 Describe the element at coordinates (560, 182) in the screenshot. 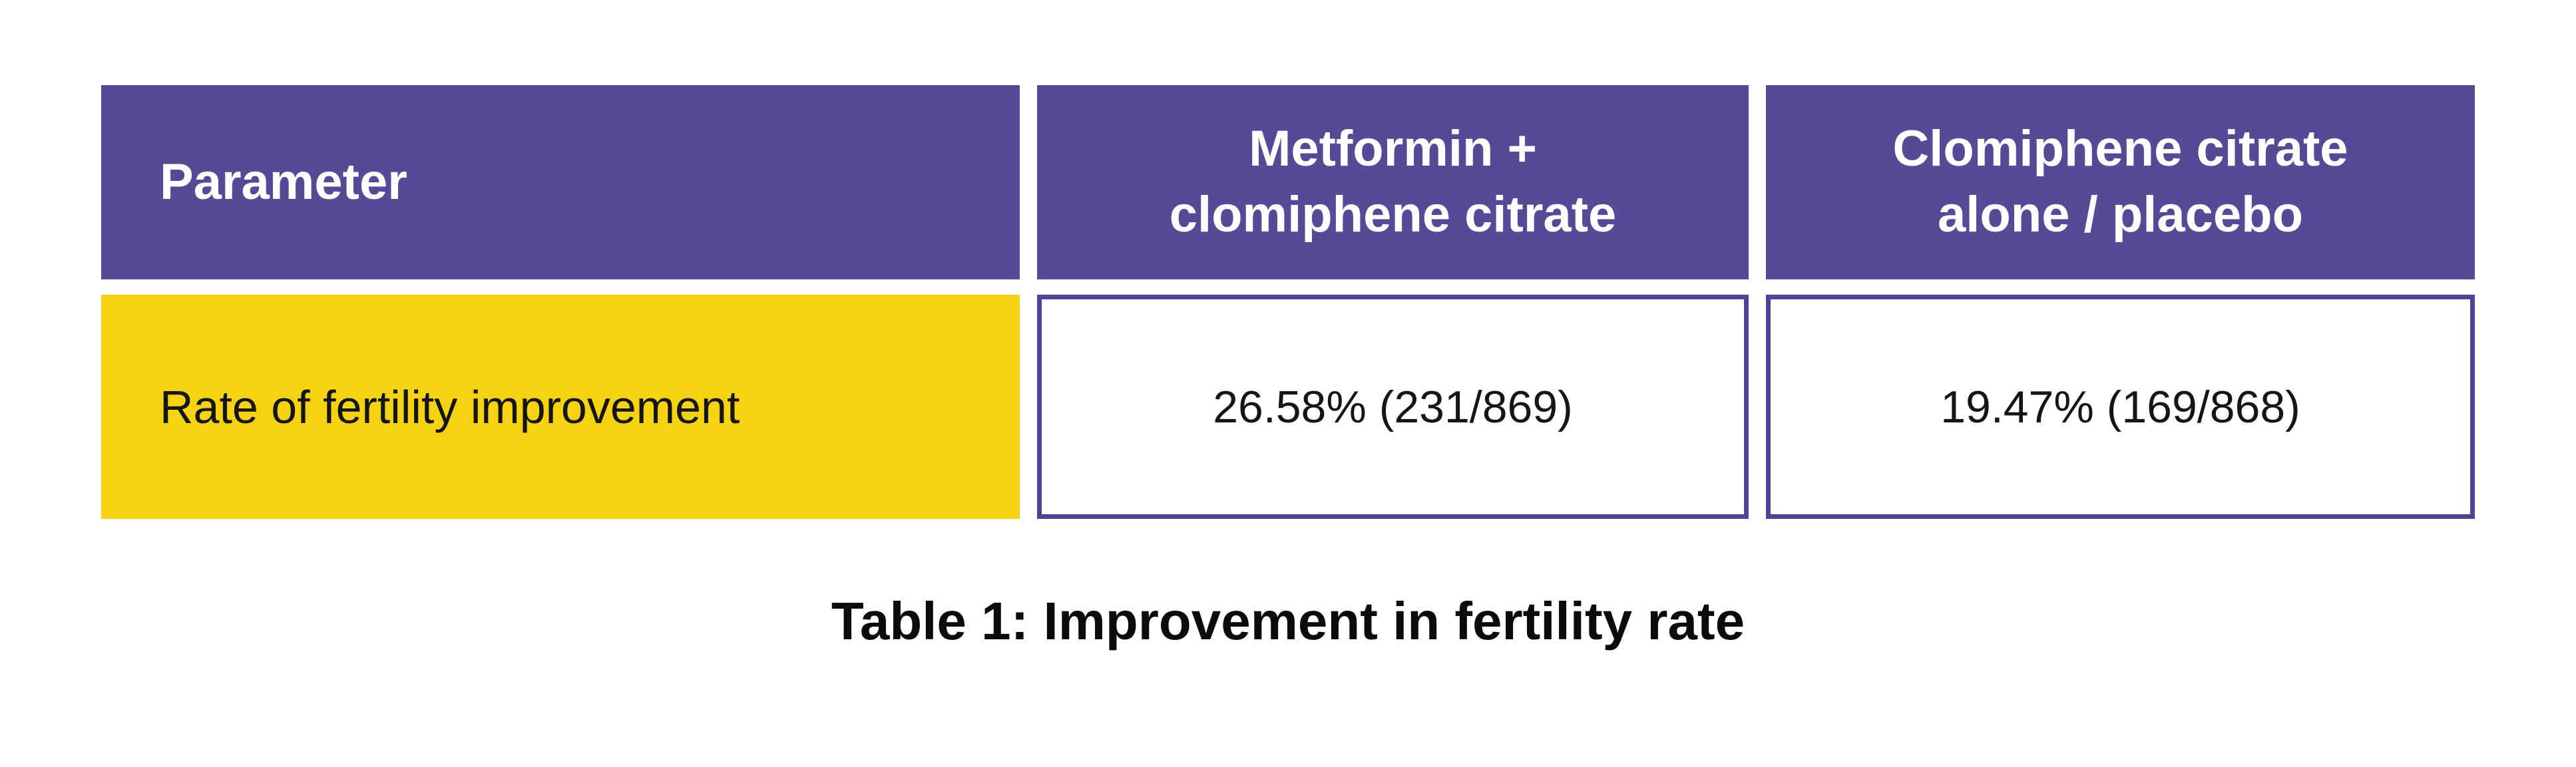

I see `header-cell-parameter: Parameter` at that location.